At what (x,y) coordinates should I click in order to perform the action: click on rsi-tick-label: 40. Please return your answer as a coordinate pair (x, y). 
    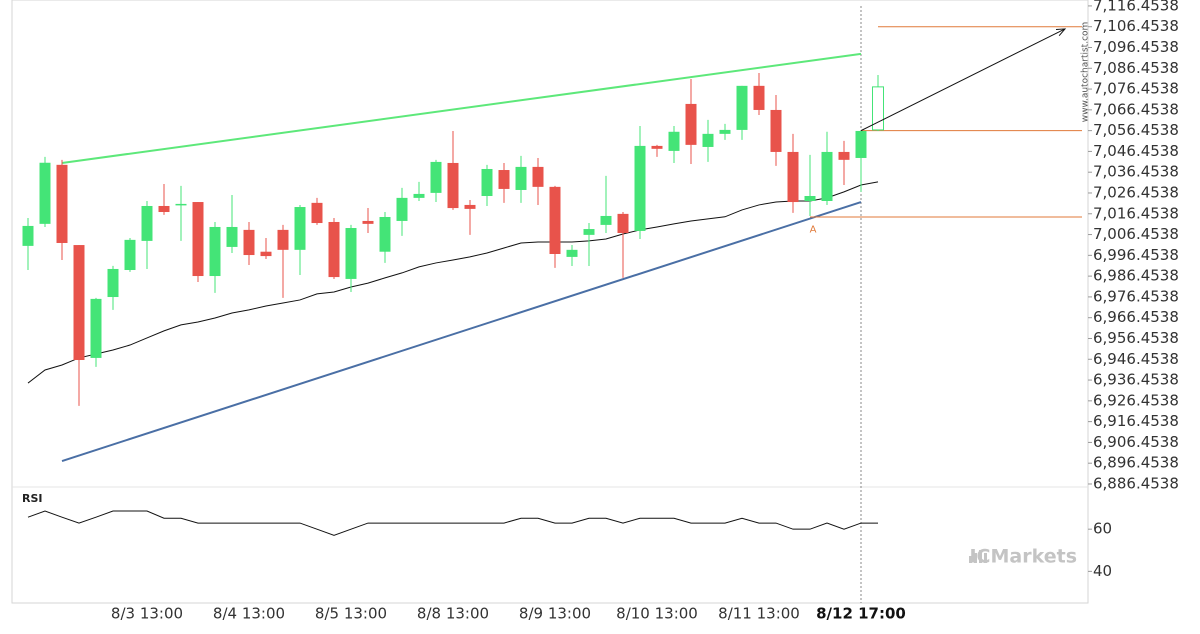
    Looking at the image, I should click on (1102, 571).